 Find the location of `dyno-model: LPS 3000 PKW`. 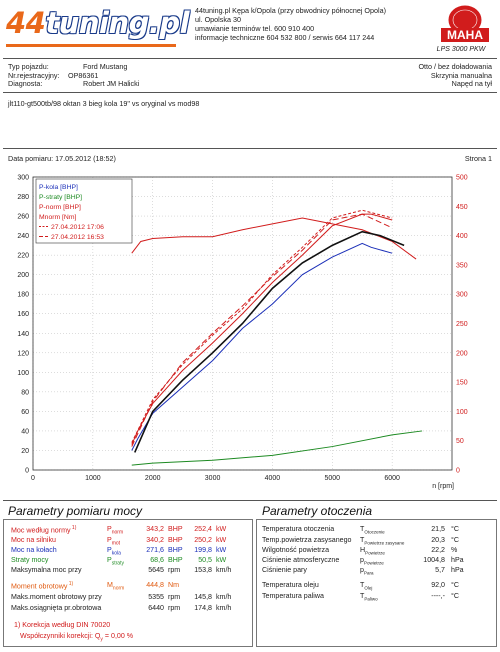

dyno-model: LPS 3000 PKW is located at coordinates (461, 49).